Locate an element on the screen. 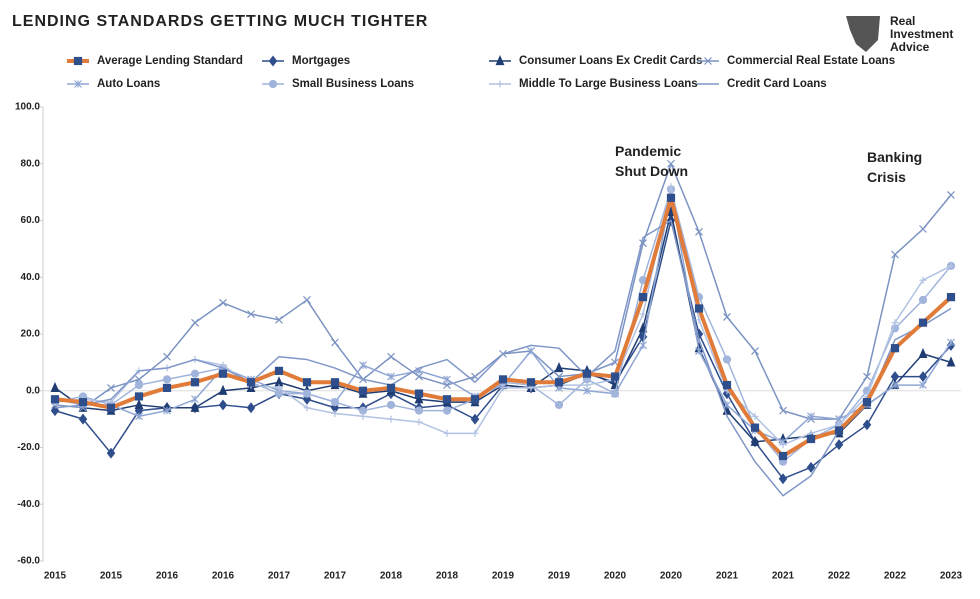 This screenshot has height=599, width=980. brand: Investment is located at coordinates (921, 34).